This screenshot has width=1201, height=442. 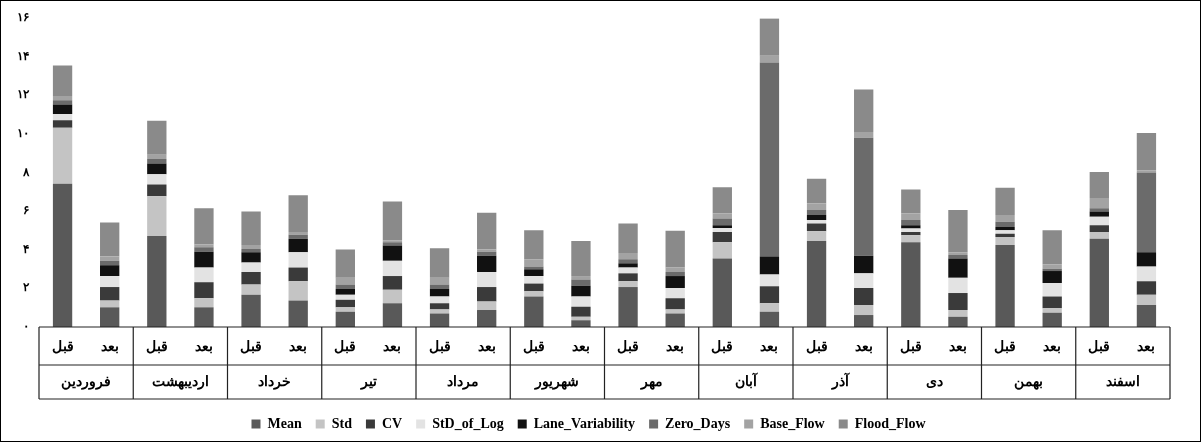 I want to click on text: اسفند, so click(x=1122, y=381).